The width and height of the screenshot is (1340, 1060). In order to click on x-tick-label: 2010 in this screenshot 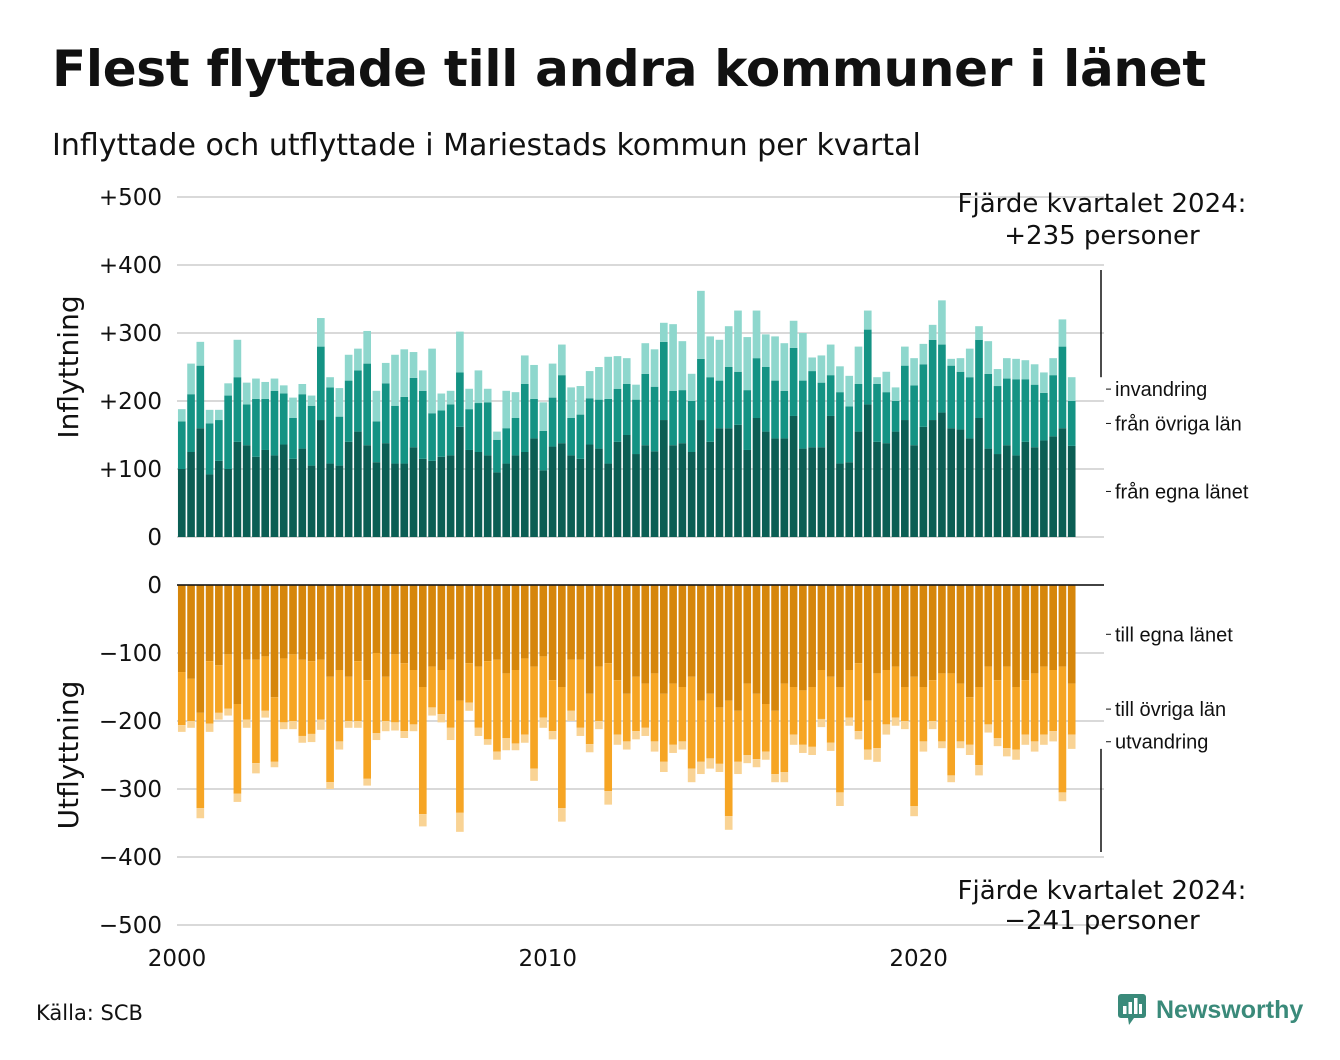, I will do `click(548, 959)`.